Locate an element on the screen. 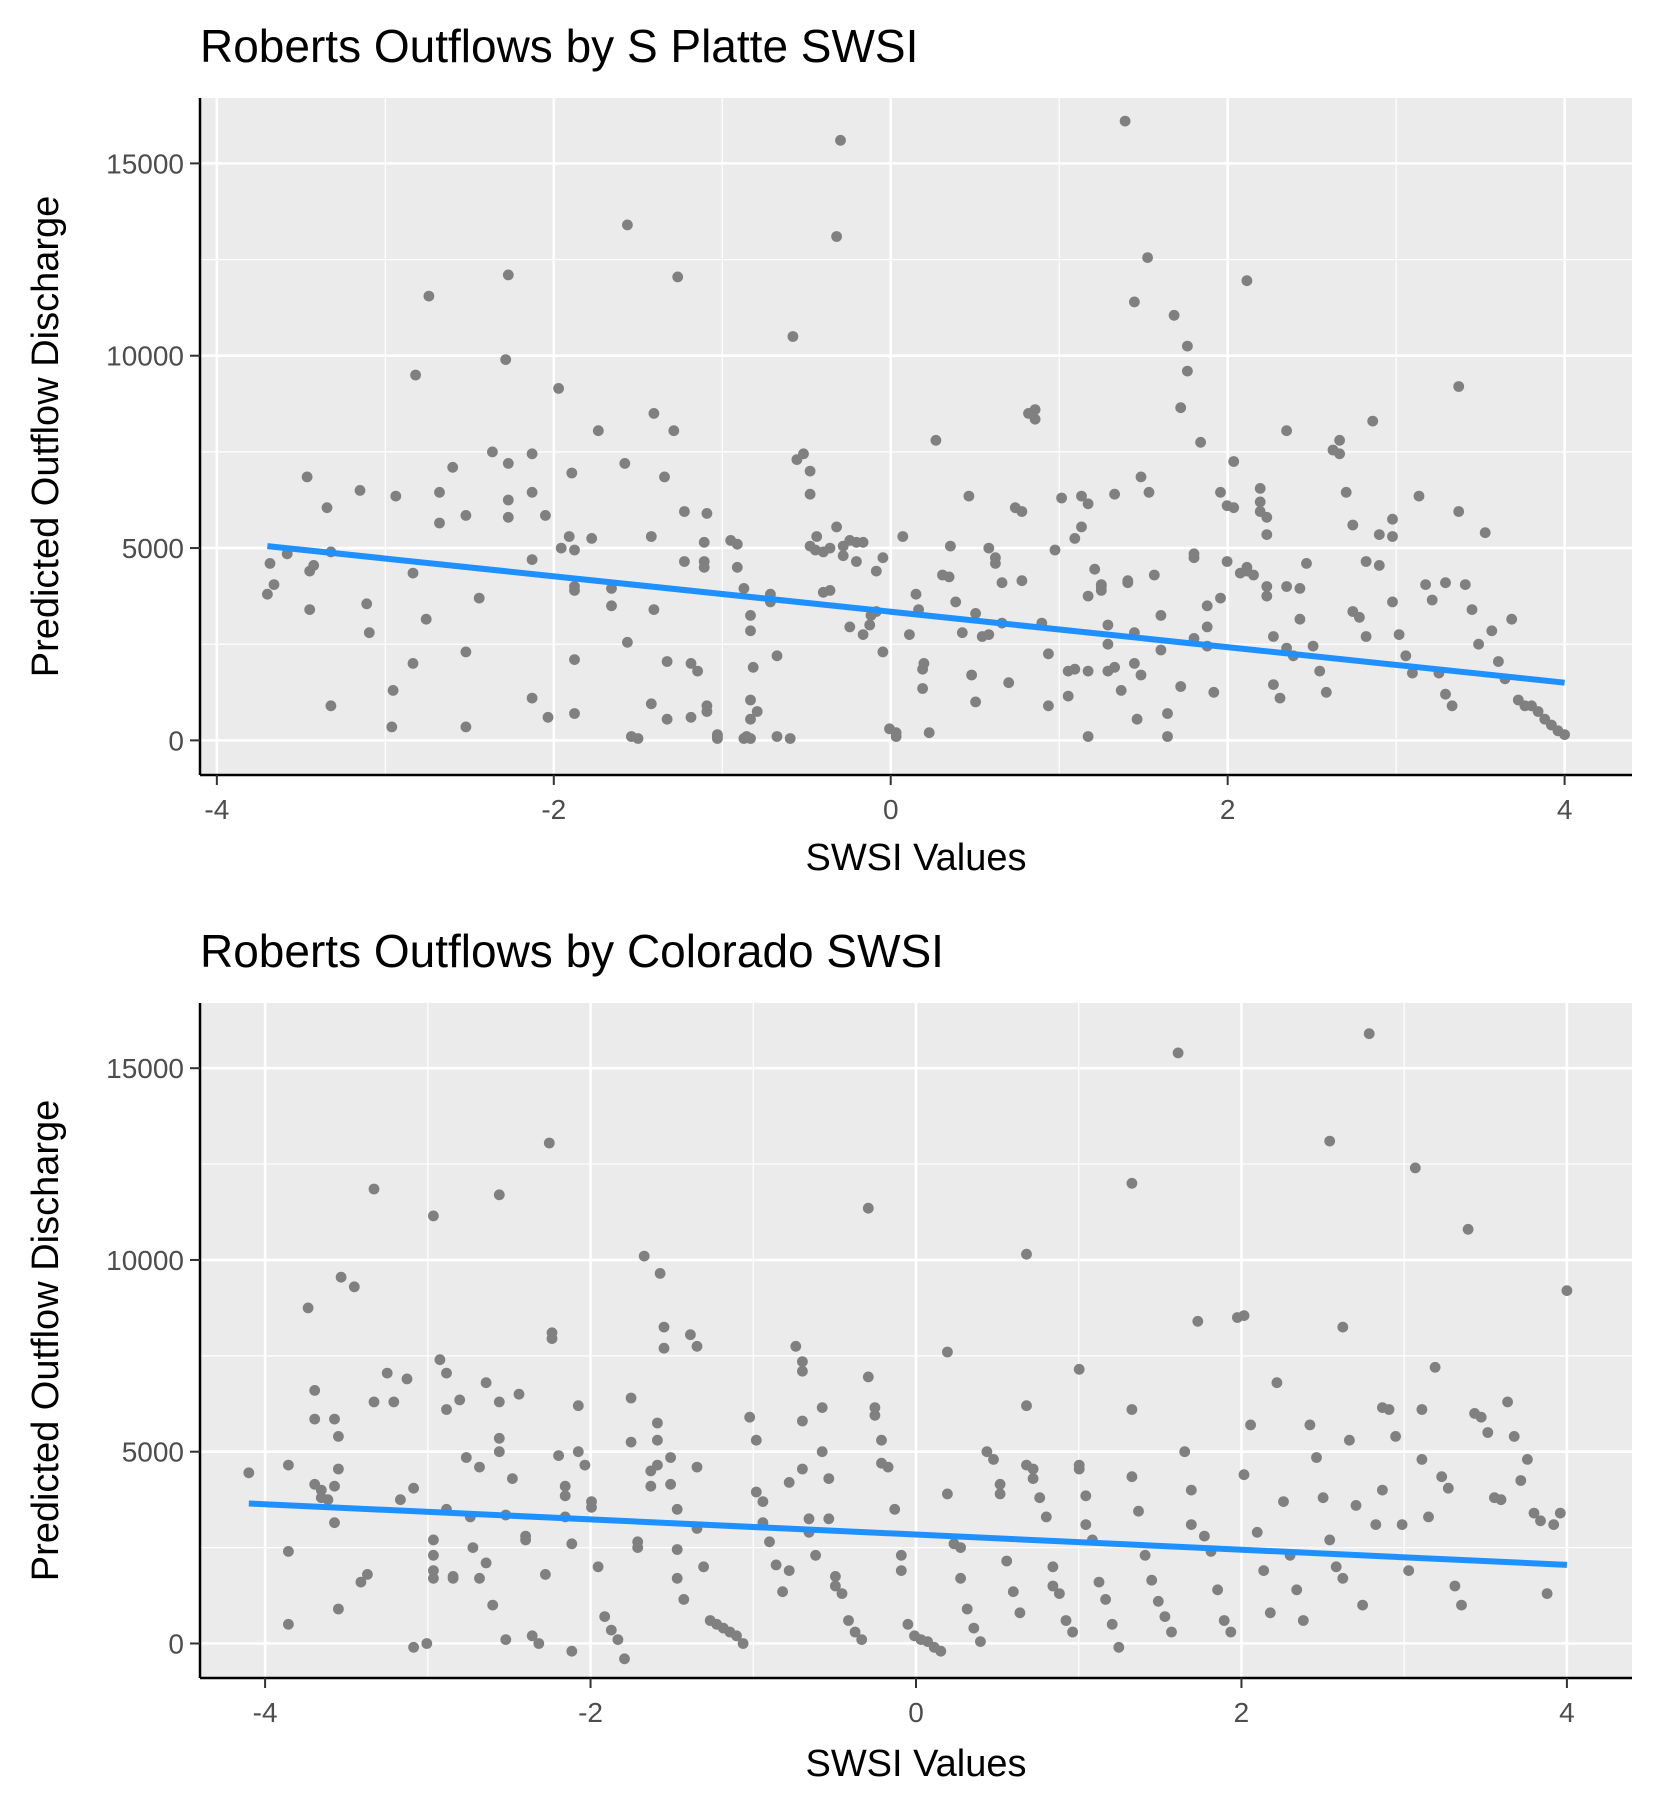 Image resolution: width=1654 pixels, height=1808 pixels. chart-title: Roberts Outflows by Colorado SWSI is located at coordinates (572, 951).